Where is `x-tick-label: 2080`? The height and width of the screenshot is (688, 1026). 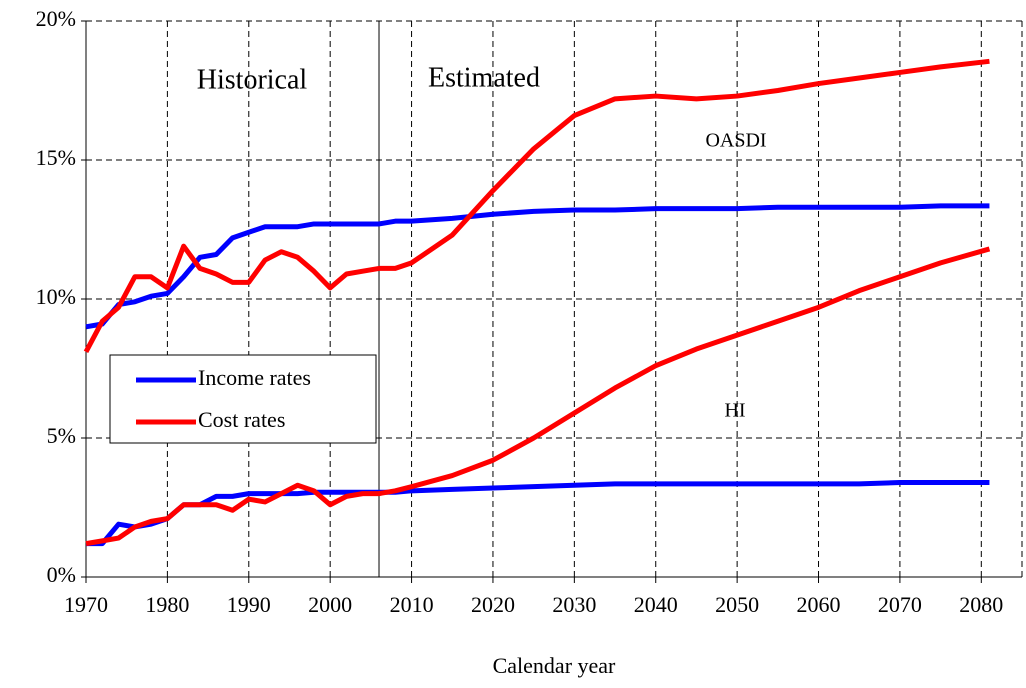
x-tick-label: 2080 is located at coordinates (981, 604).